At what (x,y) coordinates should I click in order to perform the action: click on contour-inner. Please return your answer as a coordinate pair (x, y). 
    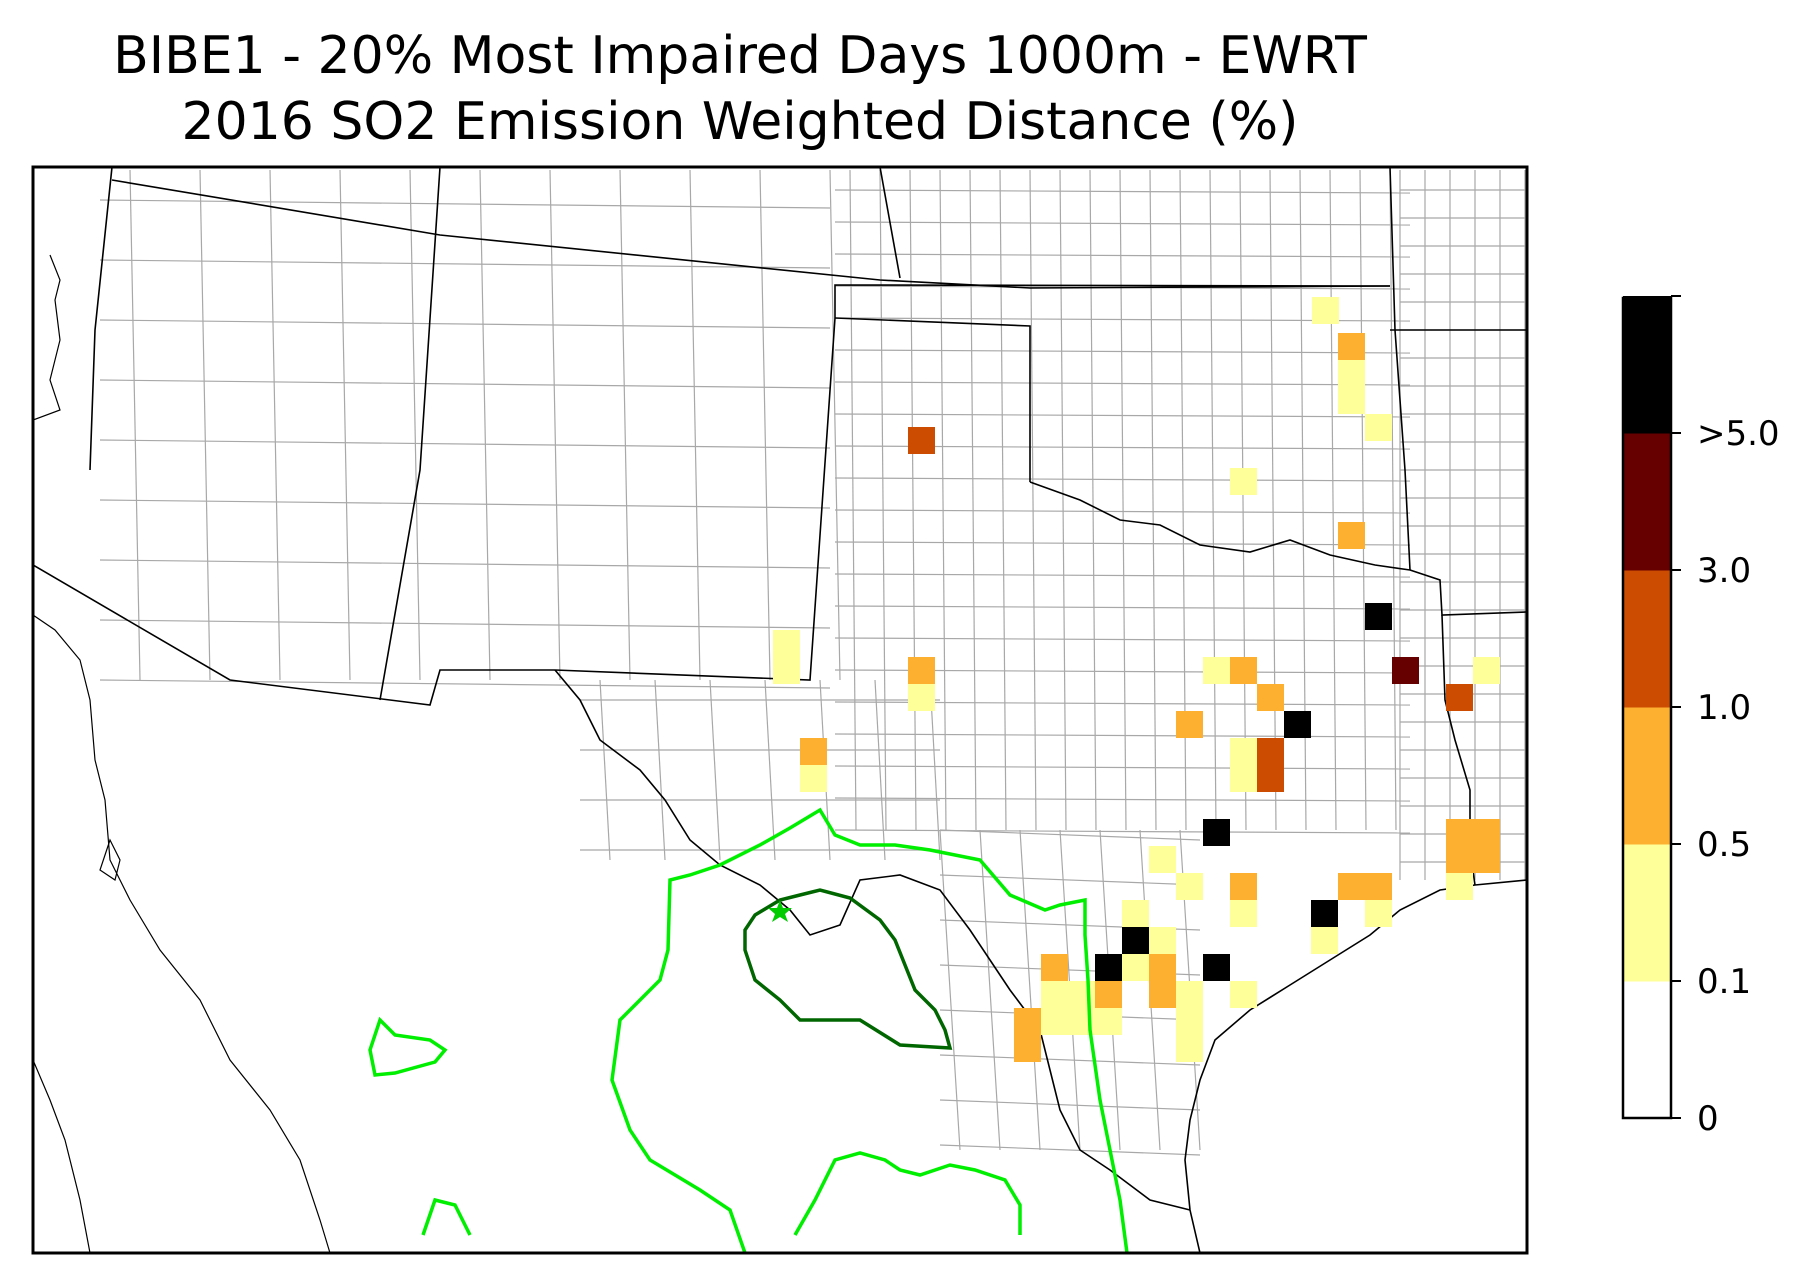
    Looking at the image, I should click on (848, 969).